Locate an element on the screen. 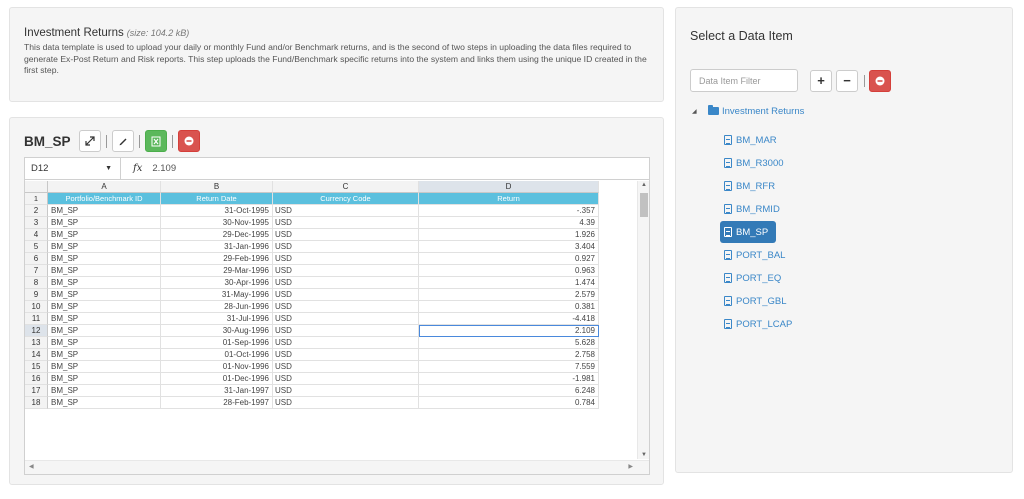 The image size is (1024, 499). cell-return: 2.579 is located at coordinates (509, 295).